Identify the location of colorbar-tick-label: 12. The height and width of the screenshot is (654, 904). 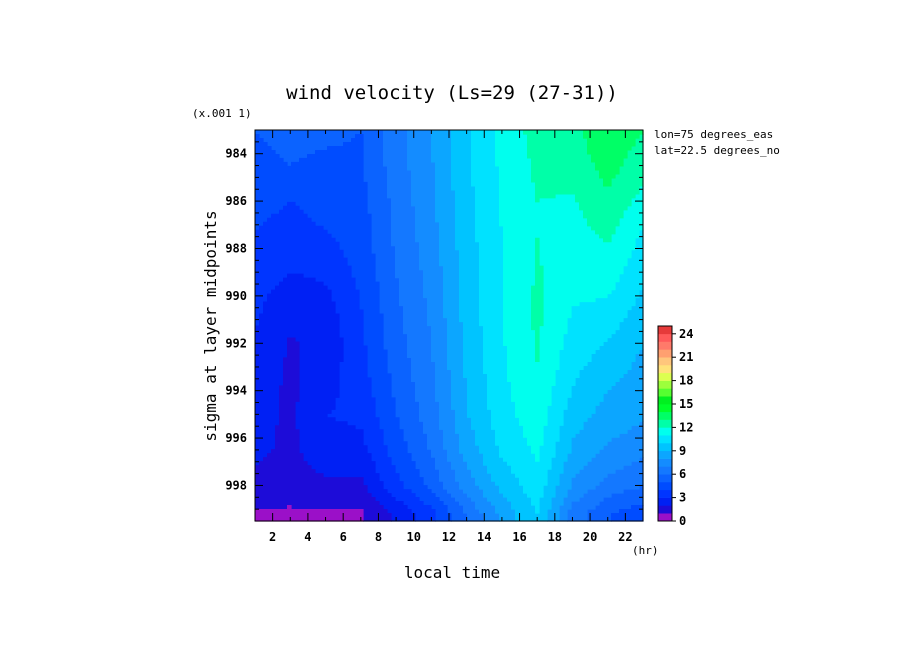
(686, 427).